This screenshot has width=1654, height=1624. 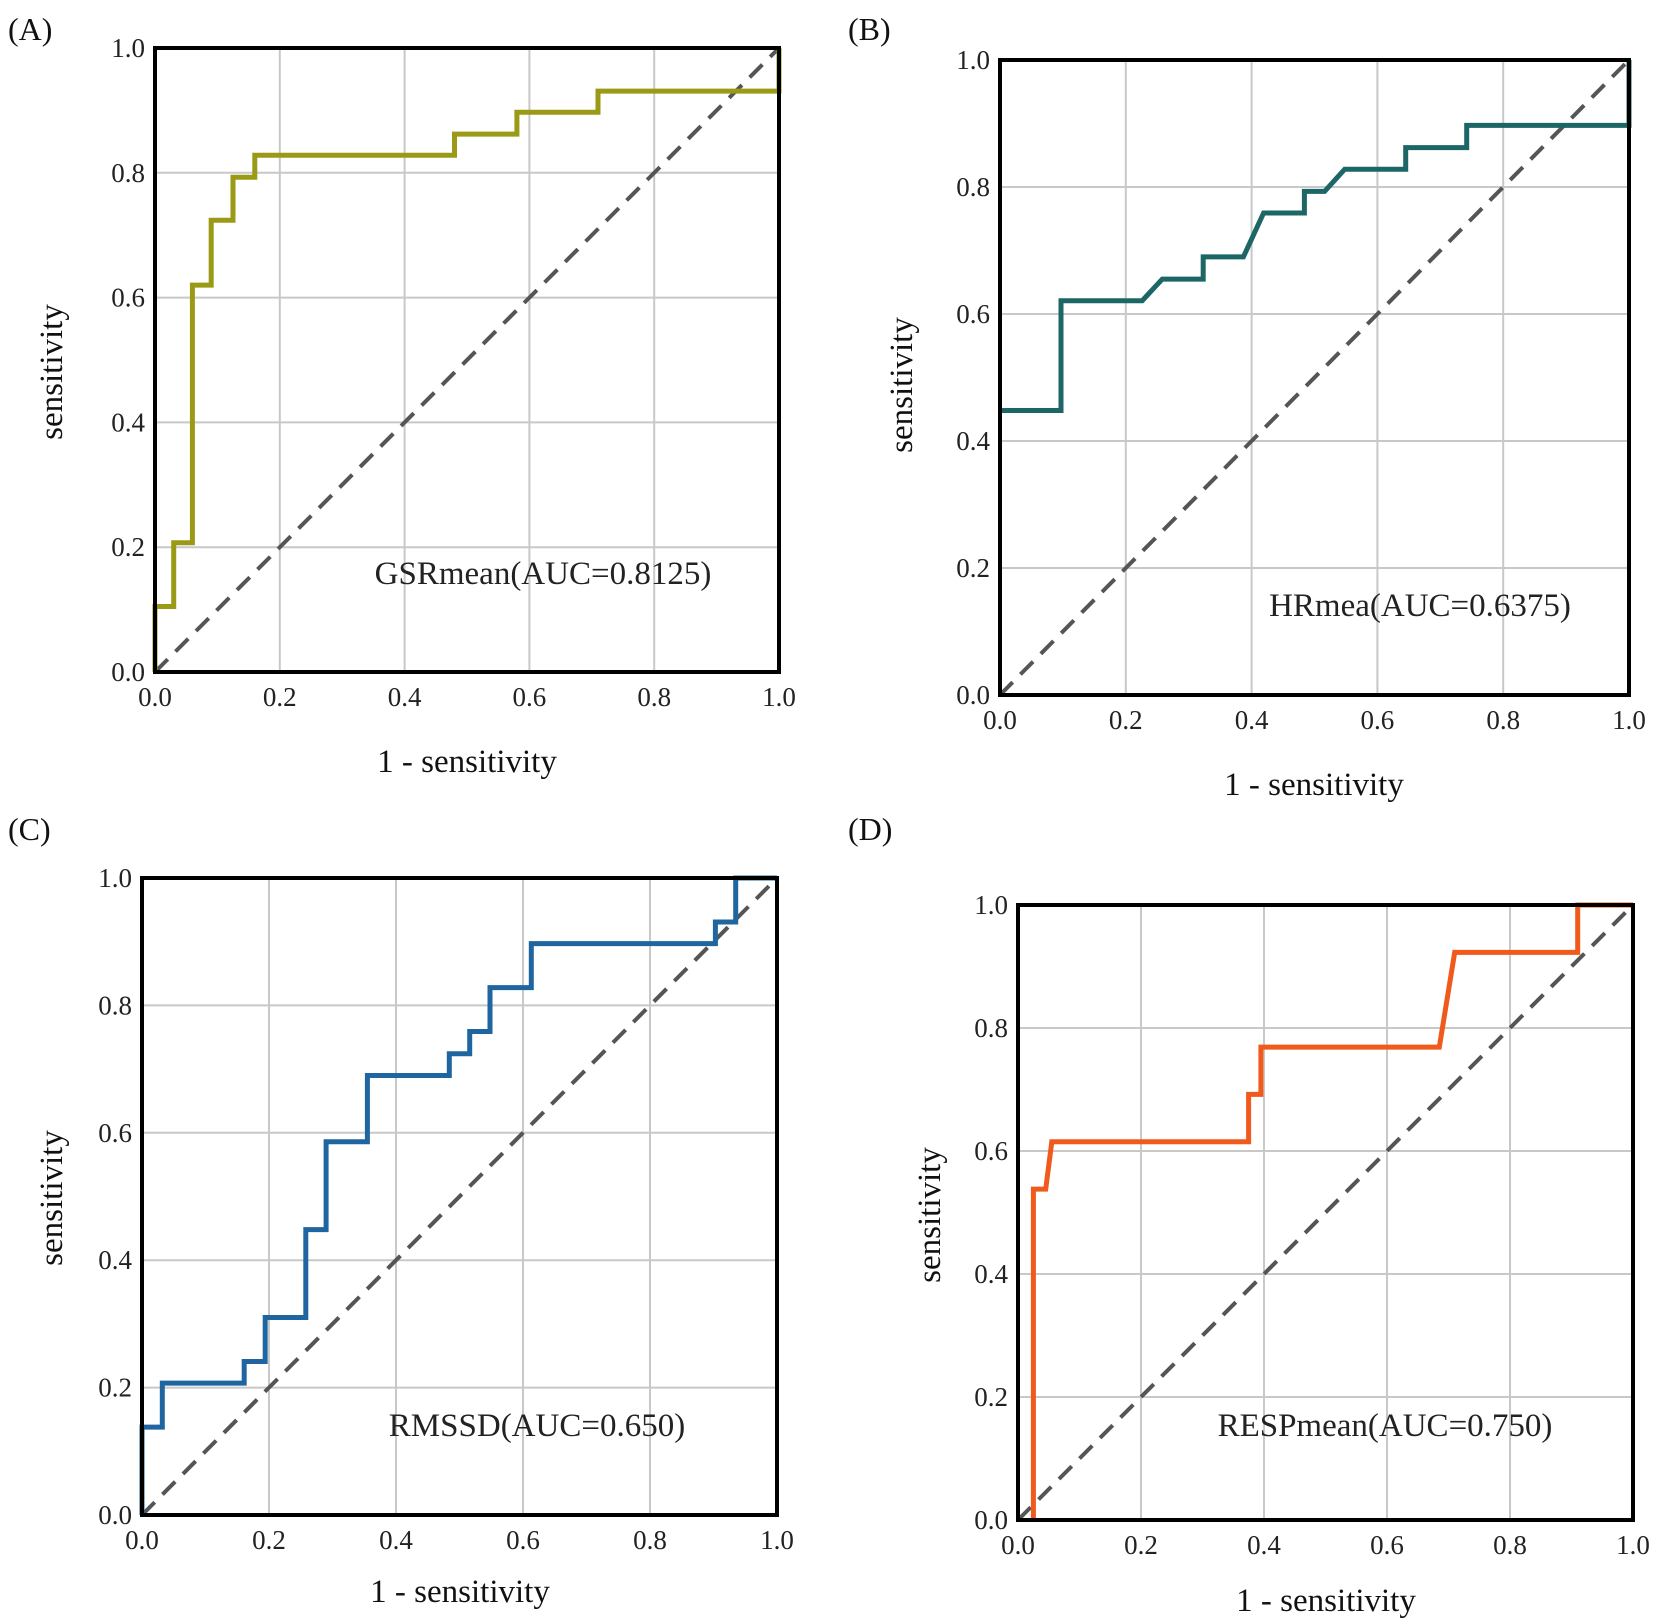 I want to click on reference-diagonal-line, so click(x=467, y=360).